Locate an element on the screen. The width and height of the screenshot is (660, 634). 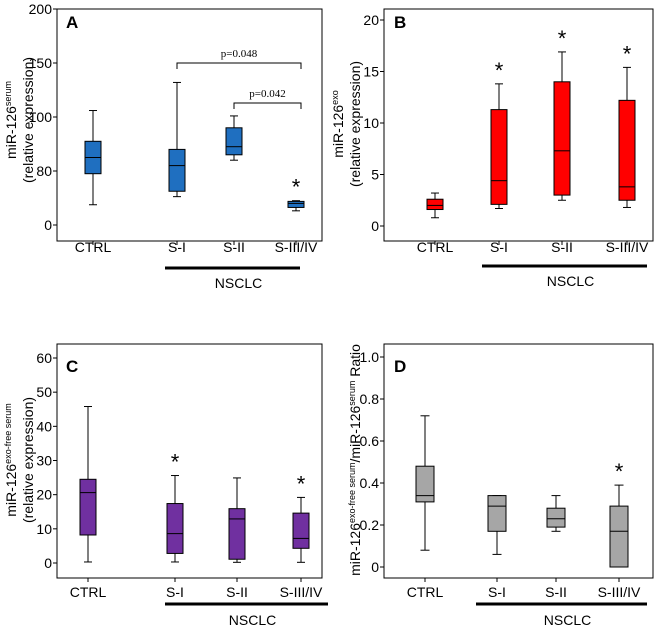
y-axis-label: miR-126exo-free serum/miR-126serum Ratio is located at coordinates (355, 460).